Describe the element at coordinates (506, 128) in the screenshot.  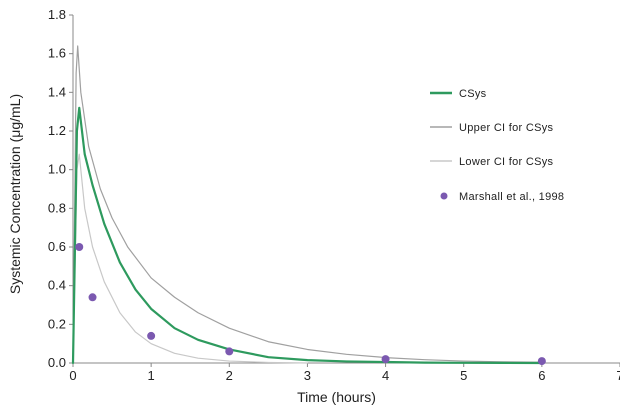
I see `legend-label-1: Upper CI for CSys` at that location.